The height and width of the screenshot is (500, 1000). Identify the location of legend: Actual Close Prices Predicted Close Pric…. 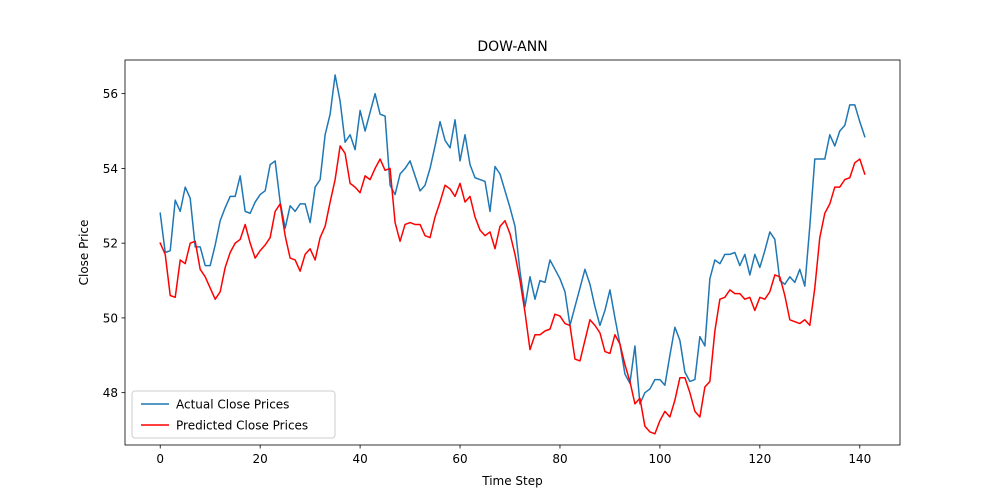
(233, 414).